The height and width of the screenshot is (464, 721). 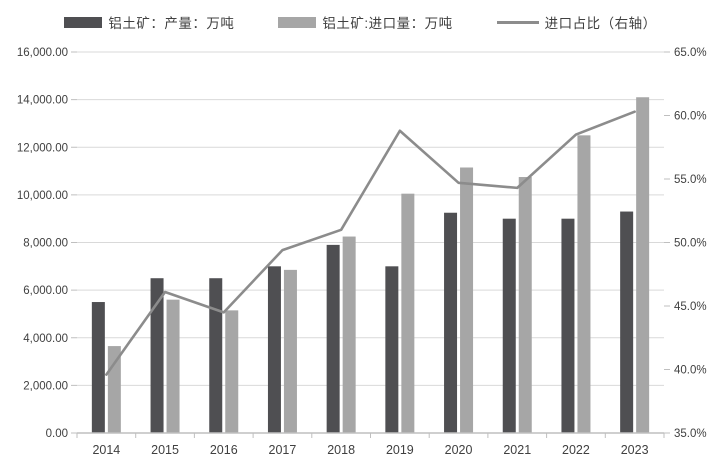 I want to click on chart-legend: 铝土矿：产量：万吨 铝土矿:进口量：万吨 进口占比（右轴）, so click(x=360, y=22).